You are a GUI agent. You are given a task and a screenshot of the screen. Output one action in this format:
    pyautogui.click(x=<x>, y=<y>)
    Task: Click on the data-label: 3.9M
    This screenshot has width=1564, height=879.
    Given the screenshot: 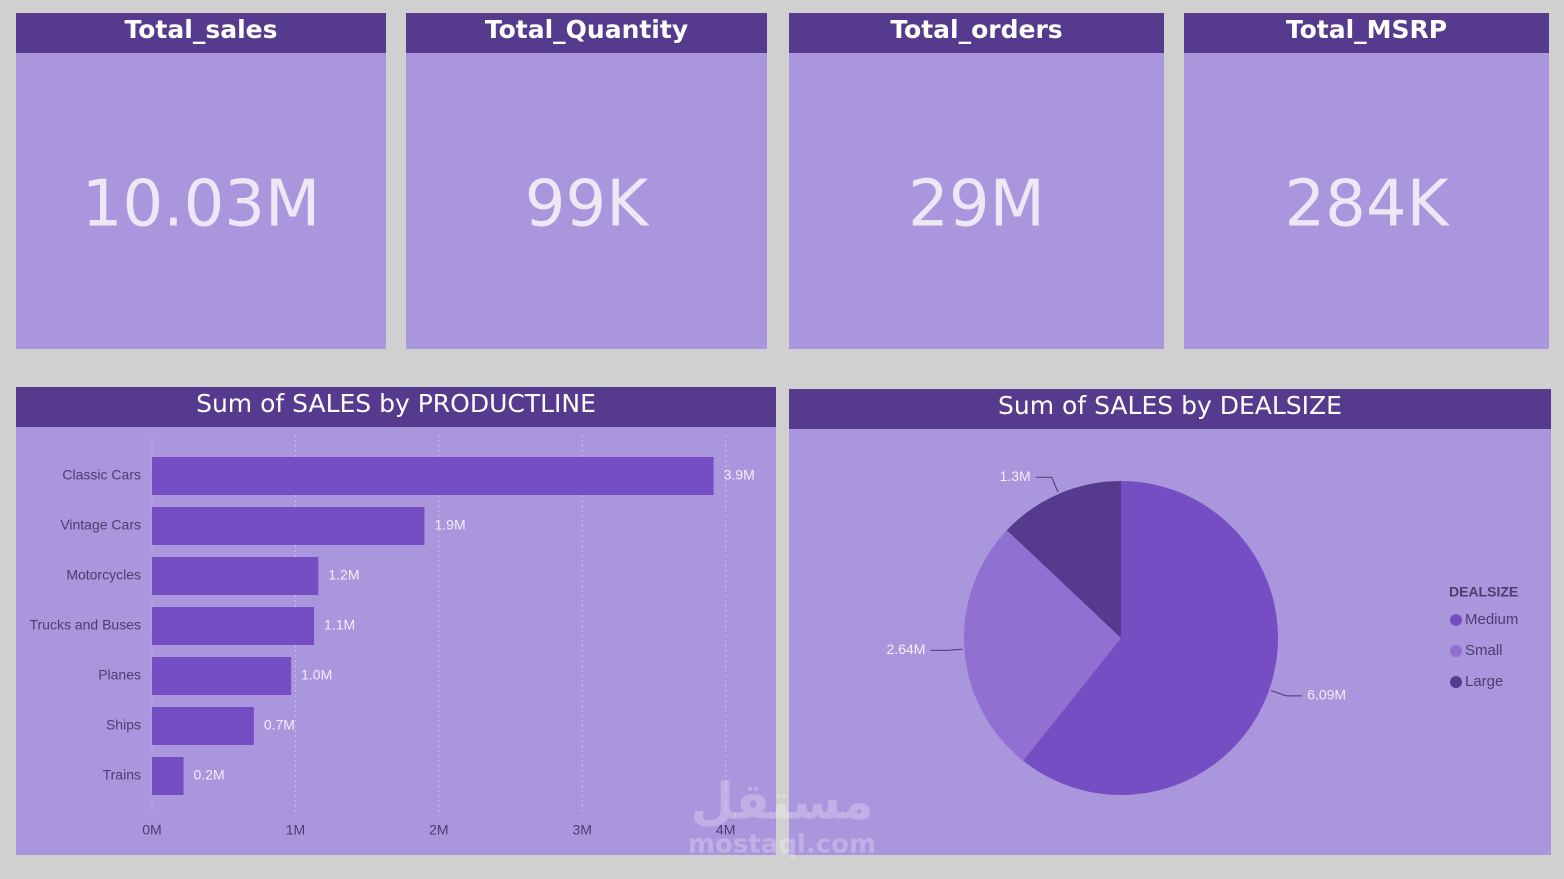 What is the action you would take?
    pyautogui.click(x=739, y=475)
    